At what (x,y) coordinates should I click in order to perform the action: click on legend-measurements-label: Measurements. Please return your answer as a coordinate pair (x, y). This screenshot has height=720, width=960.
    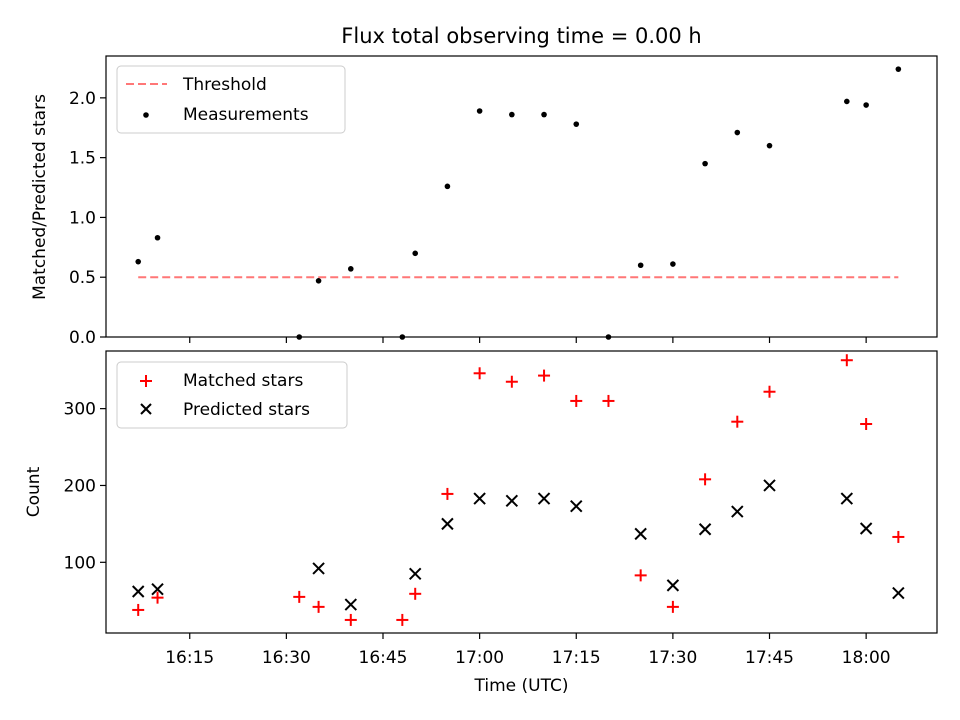
    Looking at the image, I should click on (246, 115).